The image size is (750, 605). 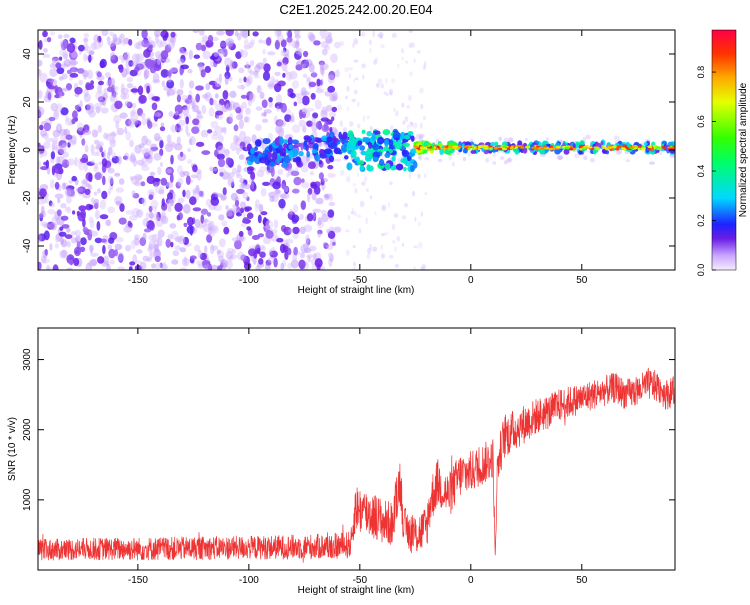 I want to click on x-tick-label: -50, so click(x=360, y=280).